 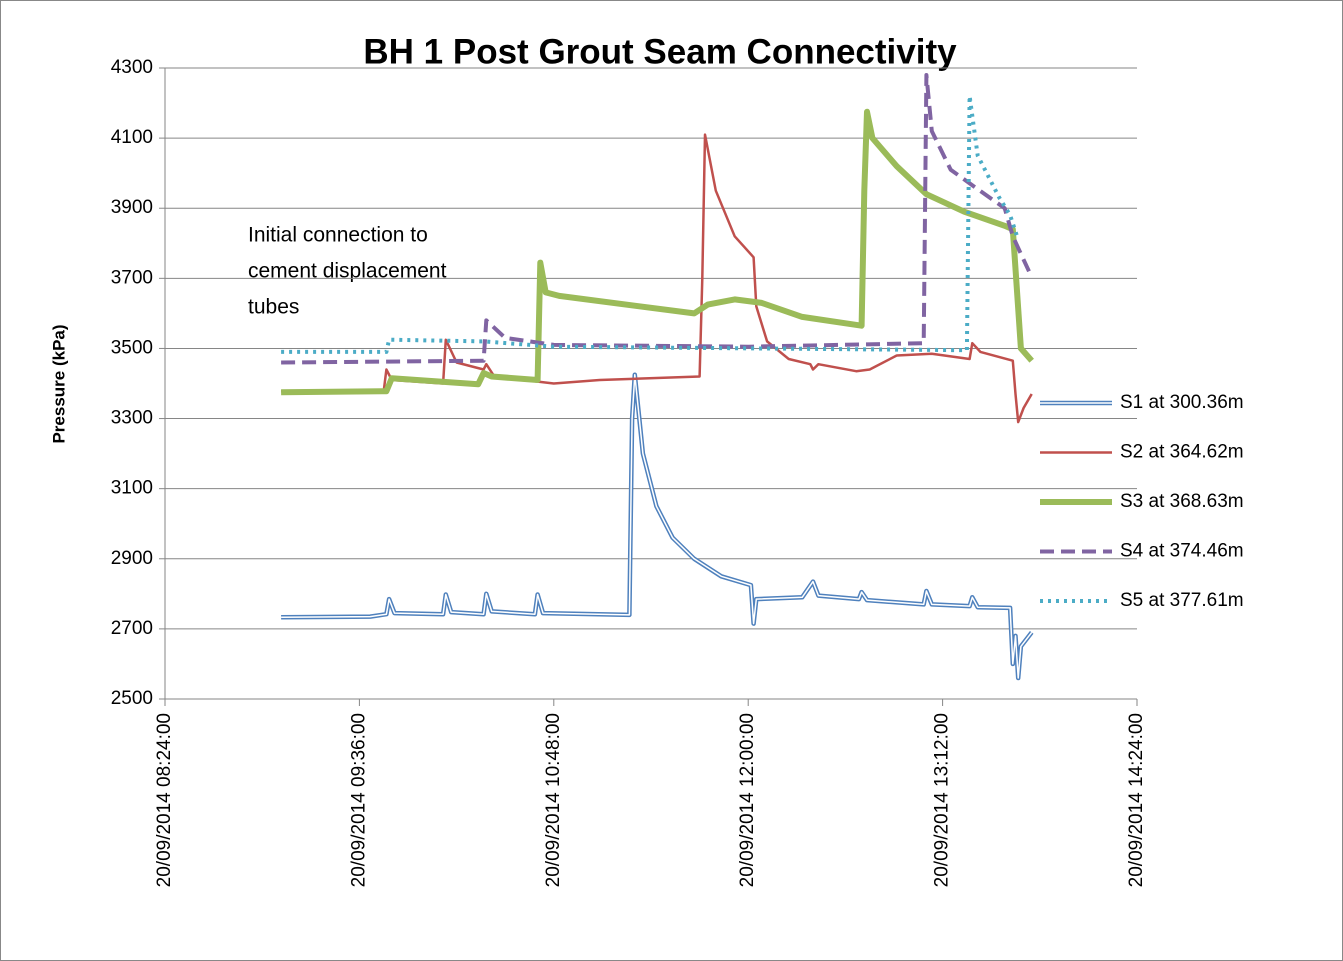 I want to click on legend-label: S1 at 300.36m, so click(x=1182, y=402).